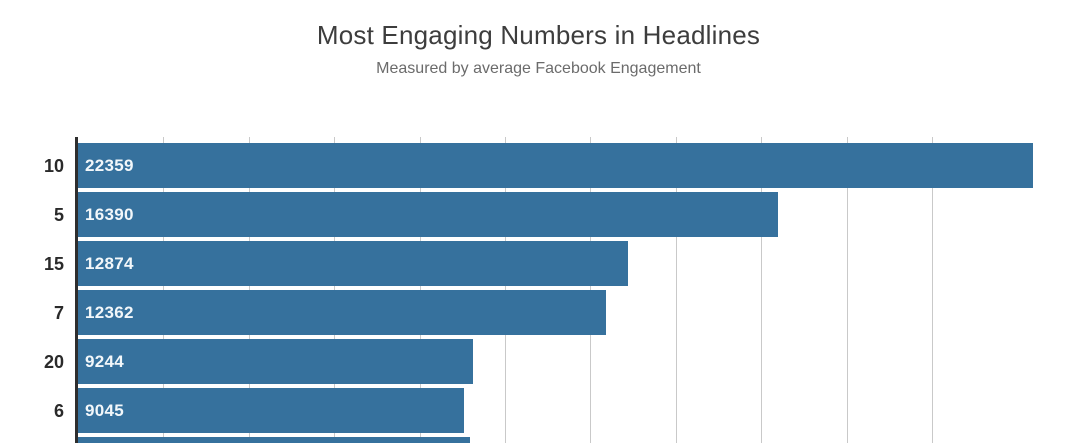 This screenshot has width=1077, height=443. I want to click on category-label-7: 7, so click(58, 312).